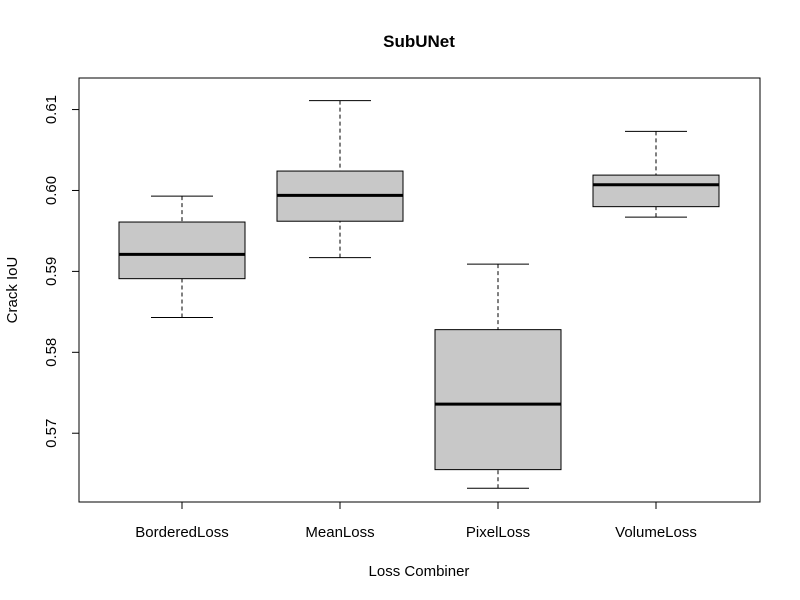 Image resolution: width=800 pixels, height=600 pixels. I want to click on box-group-meanloss, so click(340, 179).